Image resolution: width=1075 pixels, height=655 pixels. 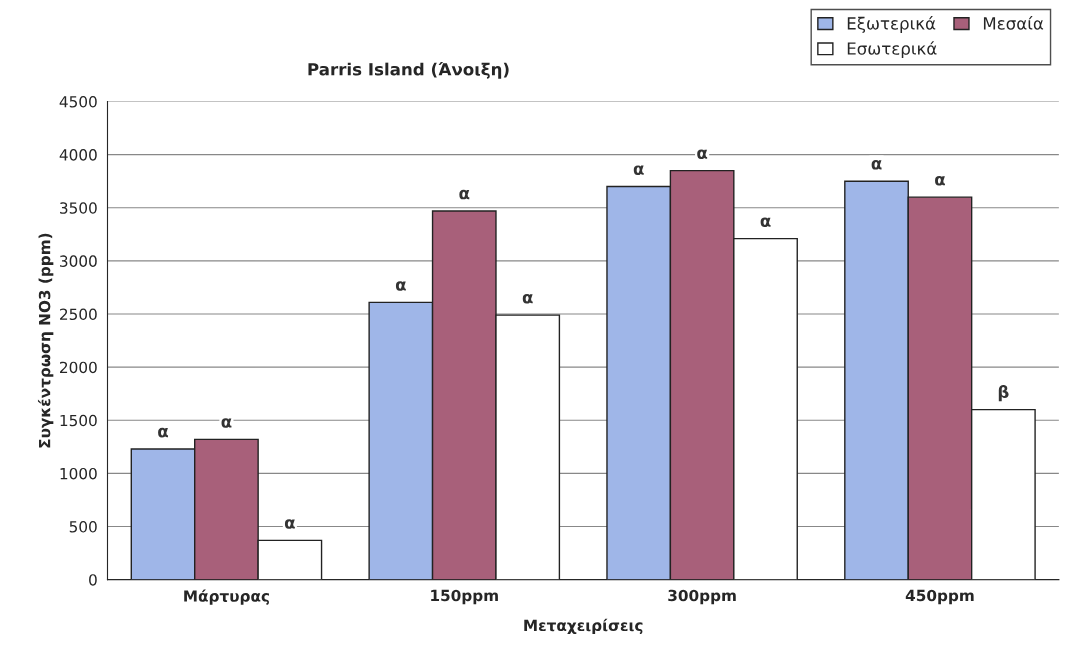 I want to click on x-tick-label: 150ppm, so click(x=464, y=597).